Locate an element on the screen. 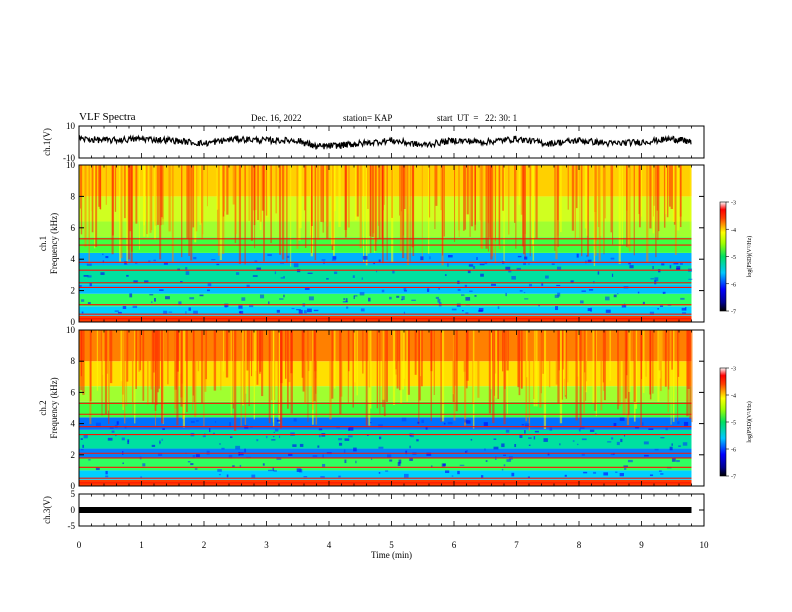 The image size is (792, 612). ch1-spec-ytick-label: 2 is located at coordinates (73, 291).